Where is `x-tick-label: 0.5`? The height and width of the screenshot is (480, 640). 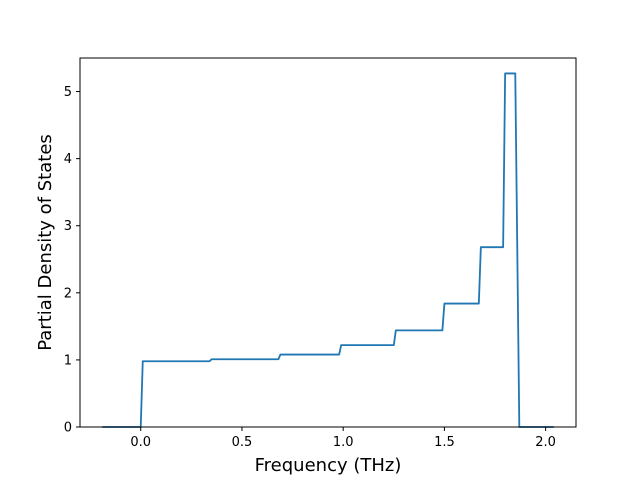 x-tick-label: 0.5 is located at coordinates (242, 442).